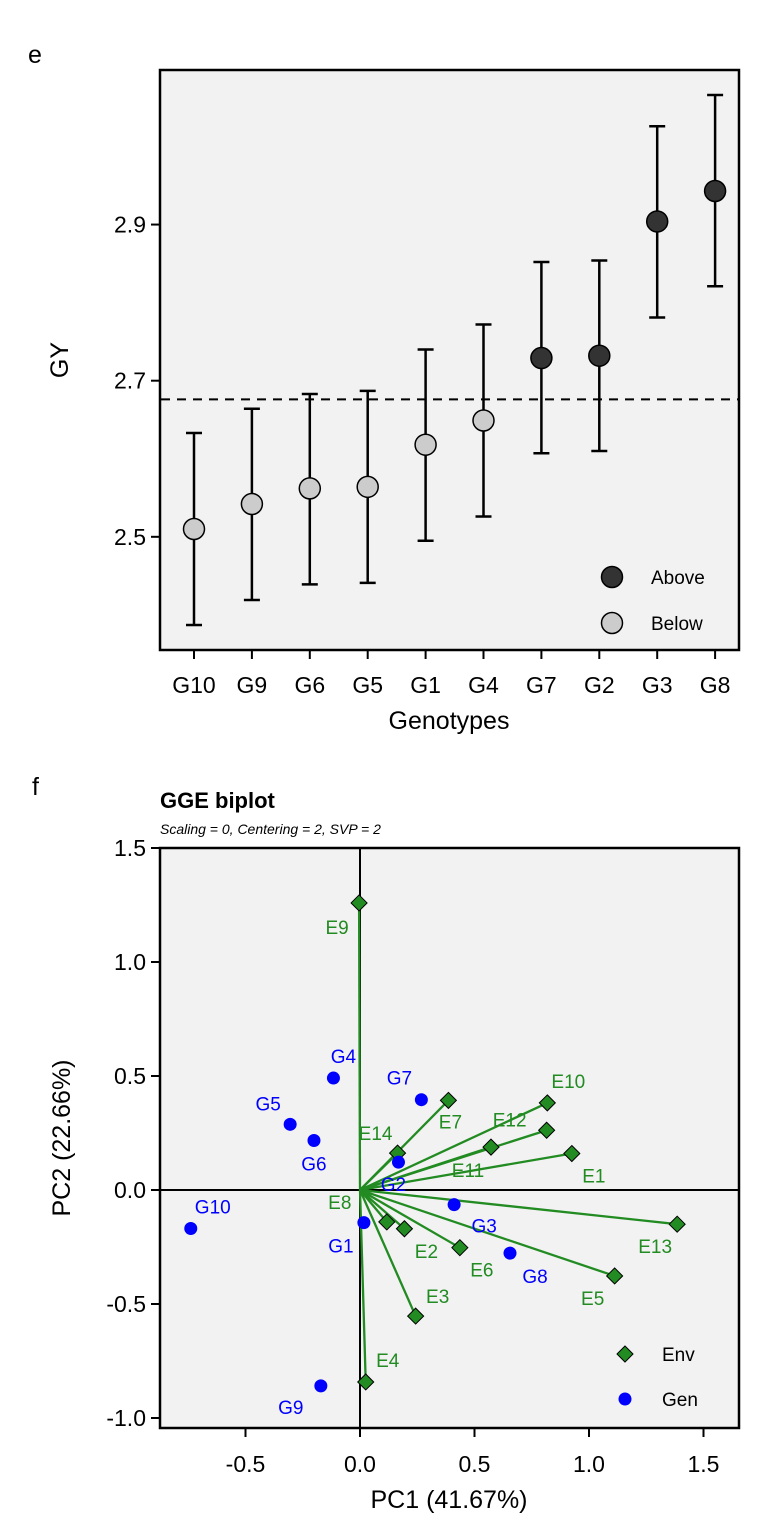 This screenshot has width=768, height=1536. I want to click on env-point-E3, so click(415, 1316).